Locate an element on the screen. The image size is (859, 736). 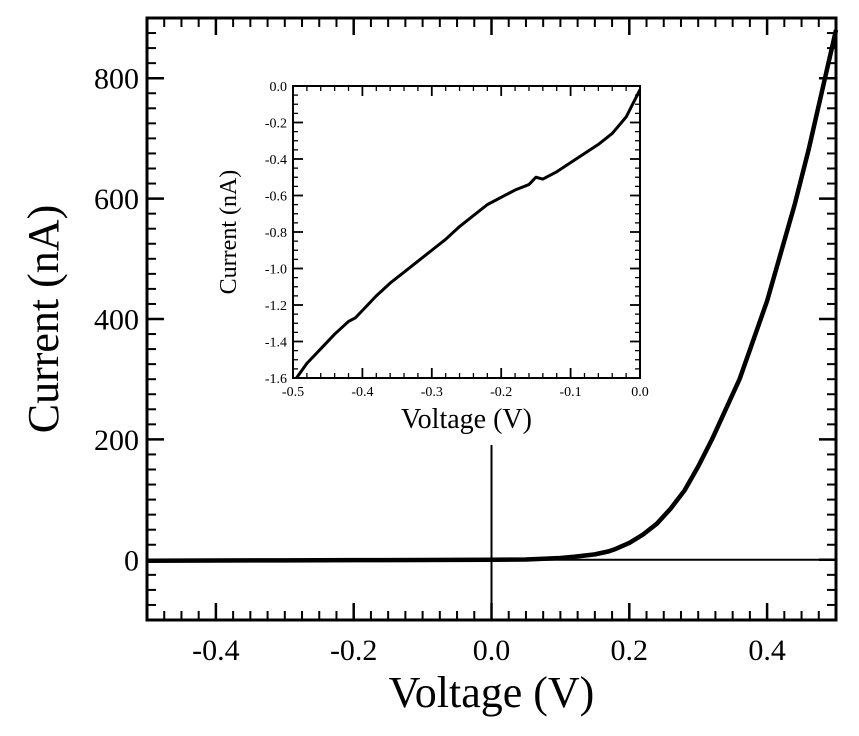
y-tick-label: -0.6 is located at coordinates (276, 196).